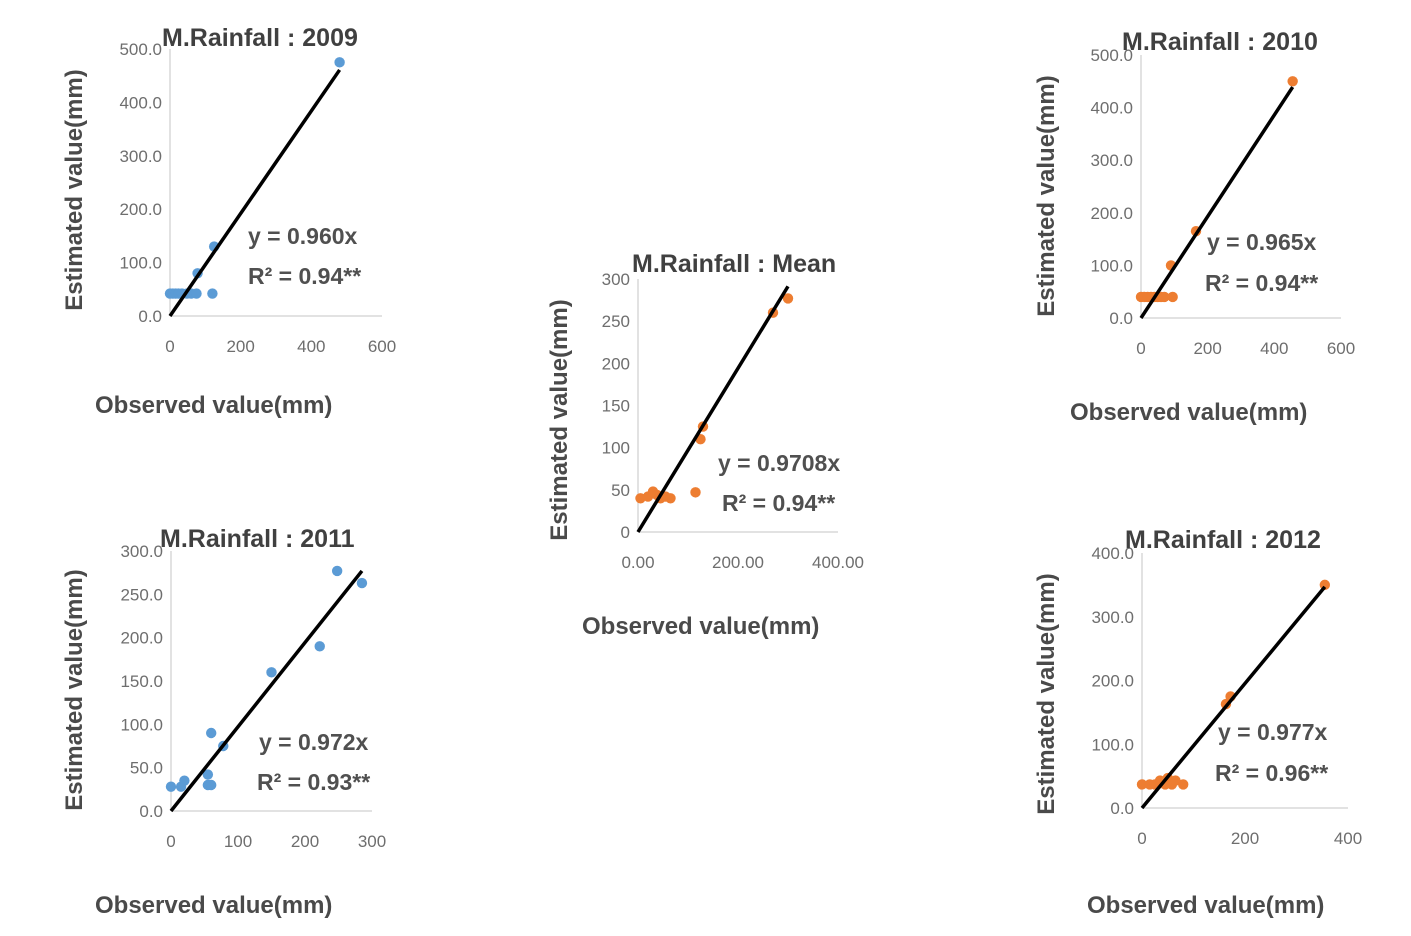 Image resolution: width=1411 pixels, height=936 pixels. I want to click on chart-title: M.Rainfall : 2012, so click(1223, 540).